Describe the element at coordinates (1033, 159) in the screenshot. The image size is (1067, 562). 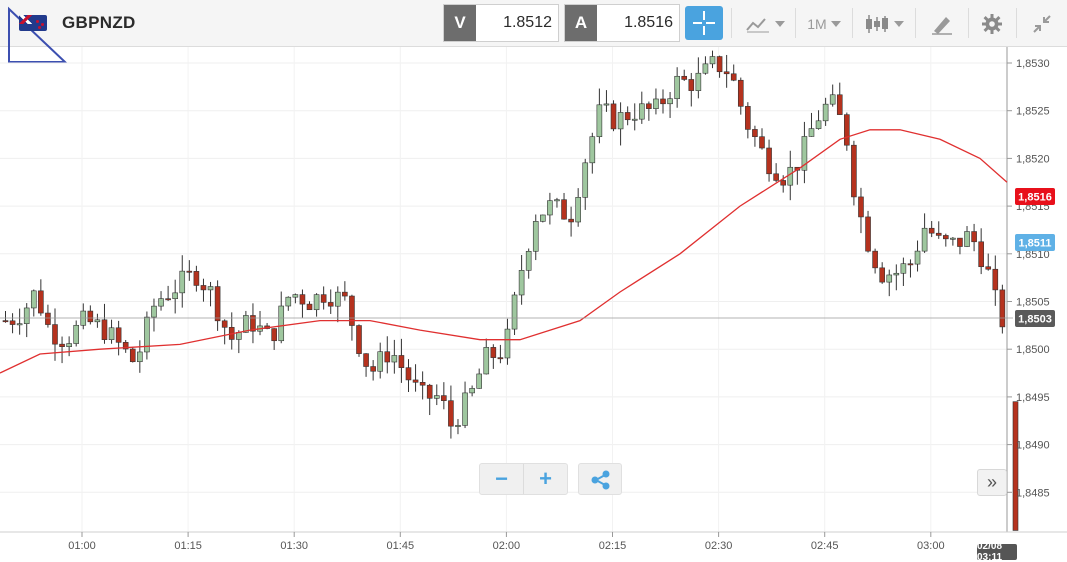
I see `y-tick-label: 1,8520` at that location.